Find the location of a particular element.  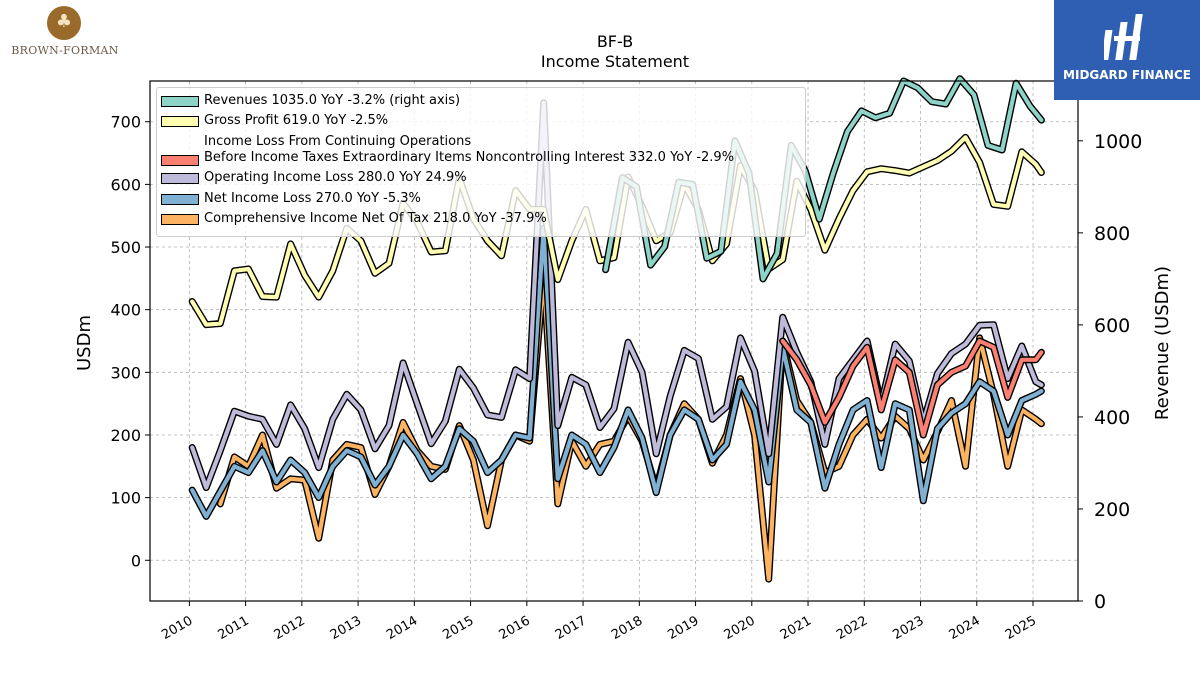

y2-tick-label: 800 is located at coordinates (1112, 234).